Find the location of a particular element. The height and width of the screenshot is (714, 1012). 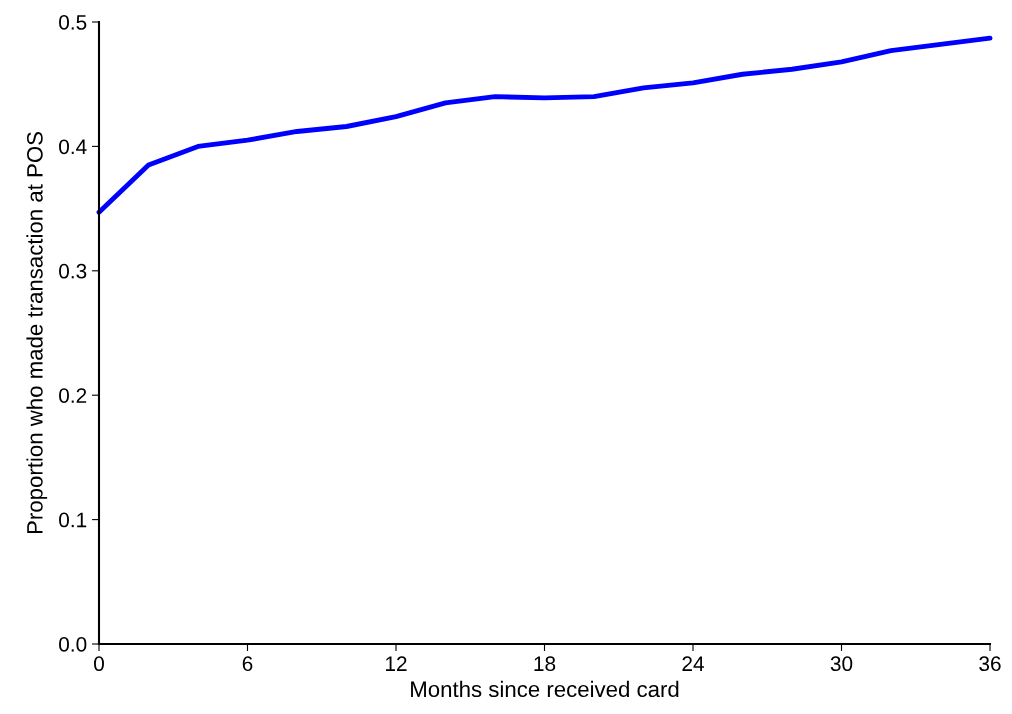

y-tick-label: 0.1 is located at coordinates (73, 520).